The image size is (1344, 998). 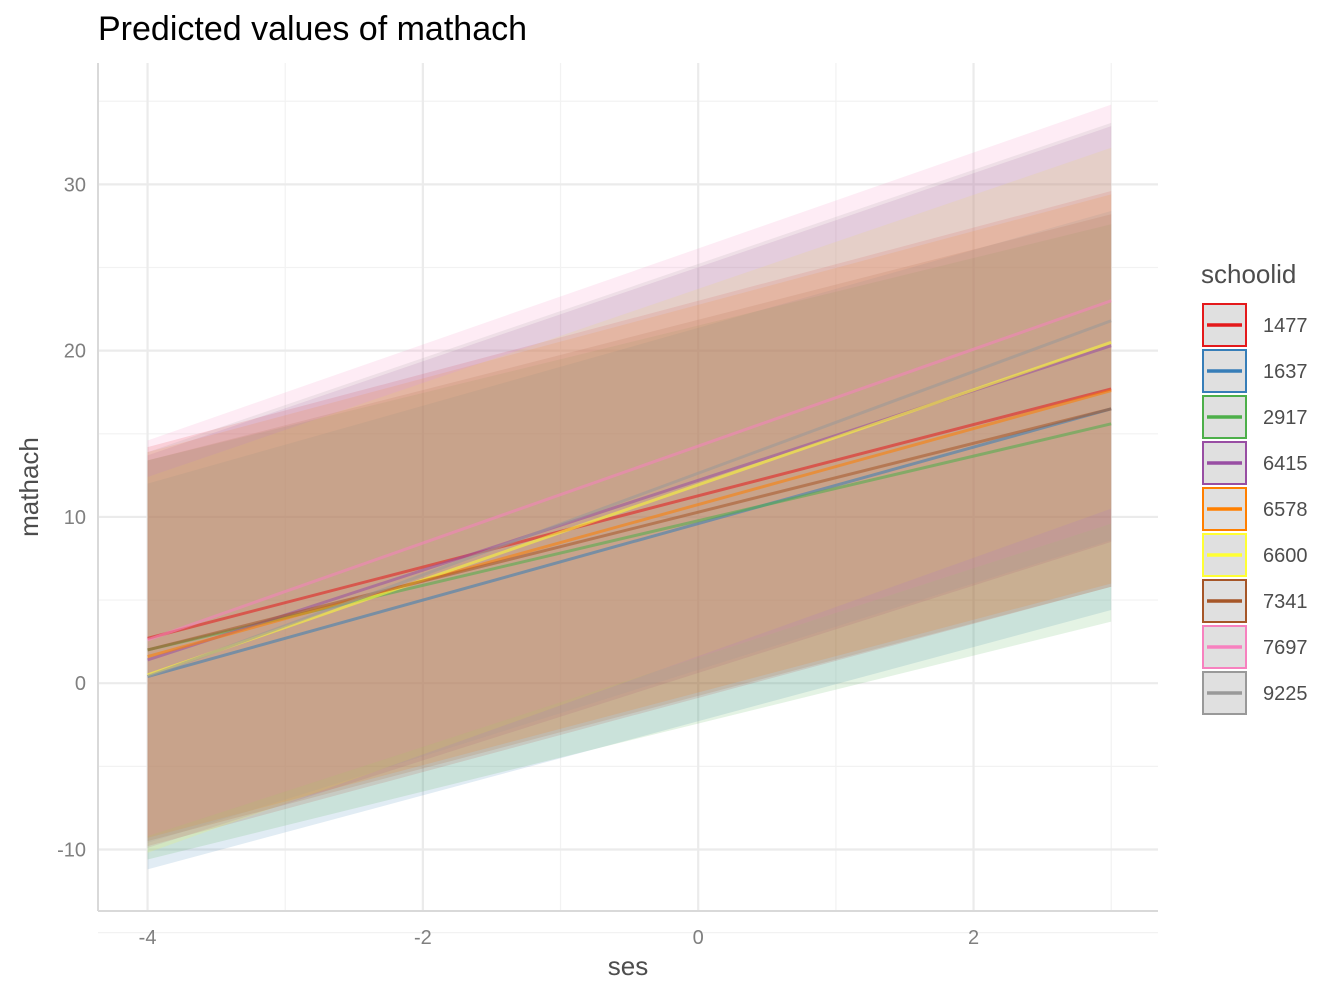 I want to click on legend-item-6578: 6578, so click(x=1255, y=509).